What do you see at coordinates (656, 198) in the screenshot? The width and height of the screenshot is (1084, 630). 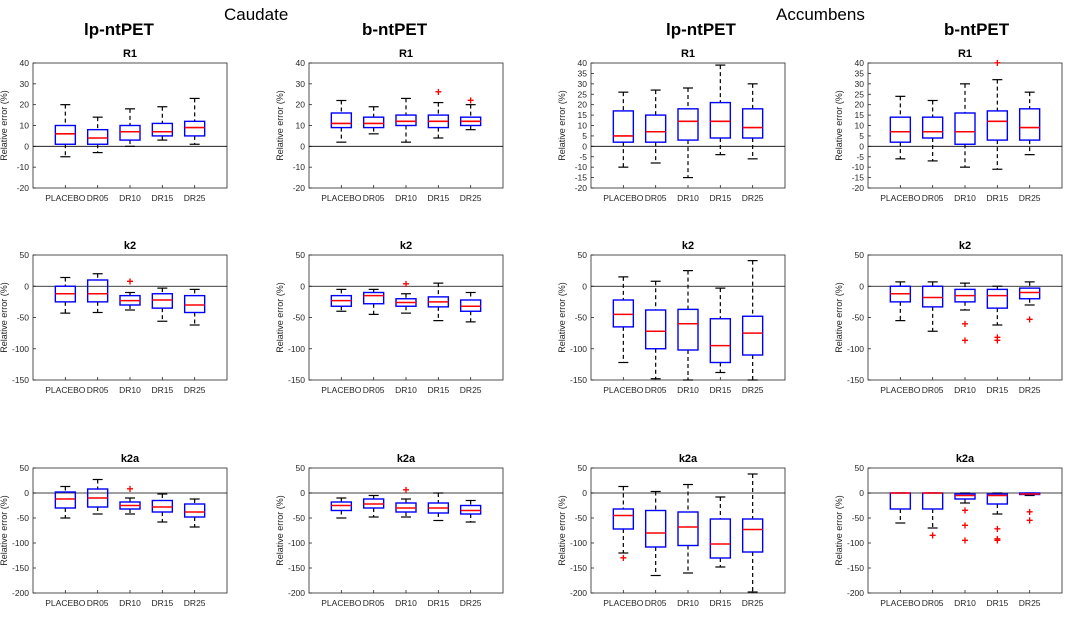 I see `p2-xtick-label-1: DR05` at bounding box center [656, 198].